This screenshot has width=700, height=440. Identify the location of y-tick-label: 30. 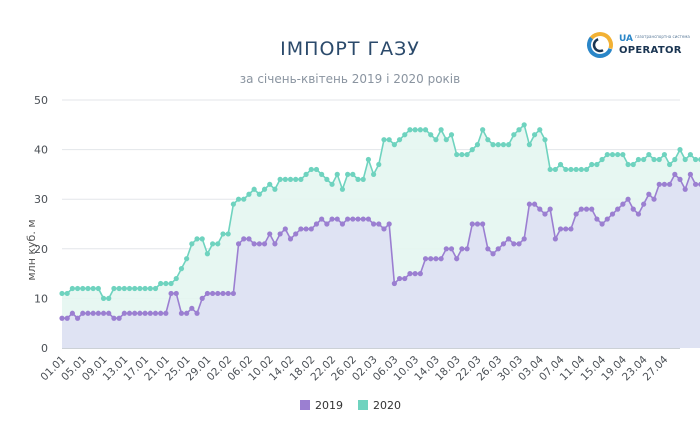
(41, 199).